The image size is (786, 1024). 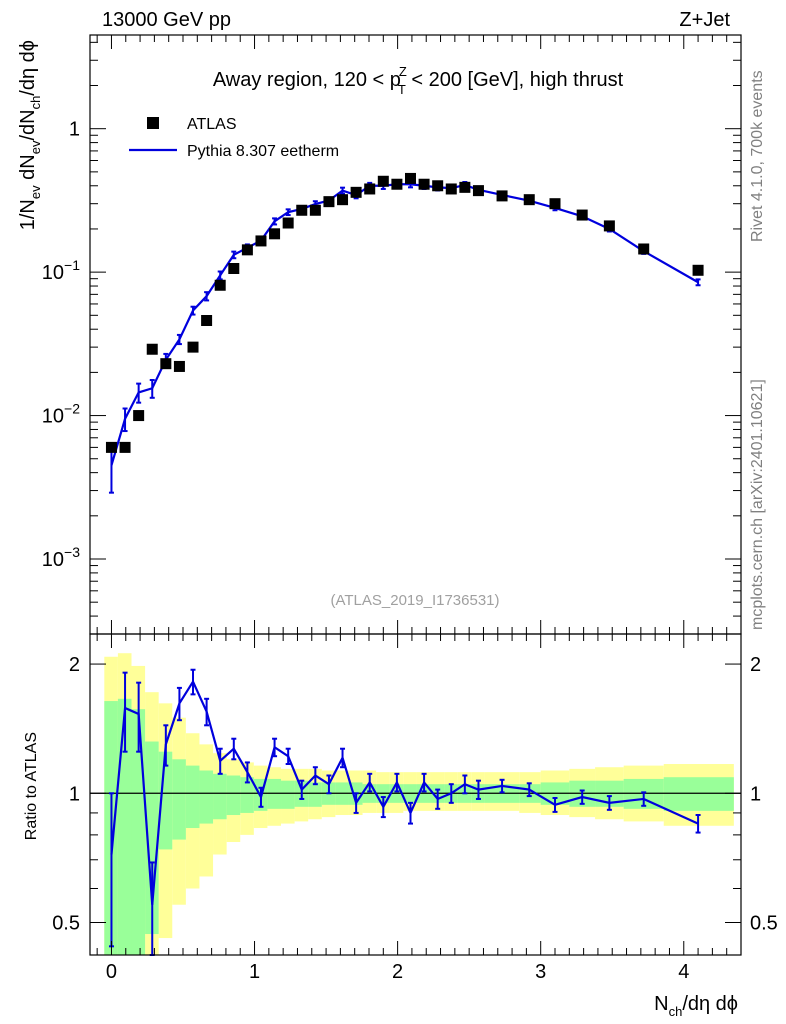 What do you see at coordinates (74, 665) in the screenshot?
I see `ratio-y-tick-label-left: 2` at bounding box center [74, 665].